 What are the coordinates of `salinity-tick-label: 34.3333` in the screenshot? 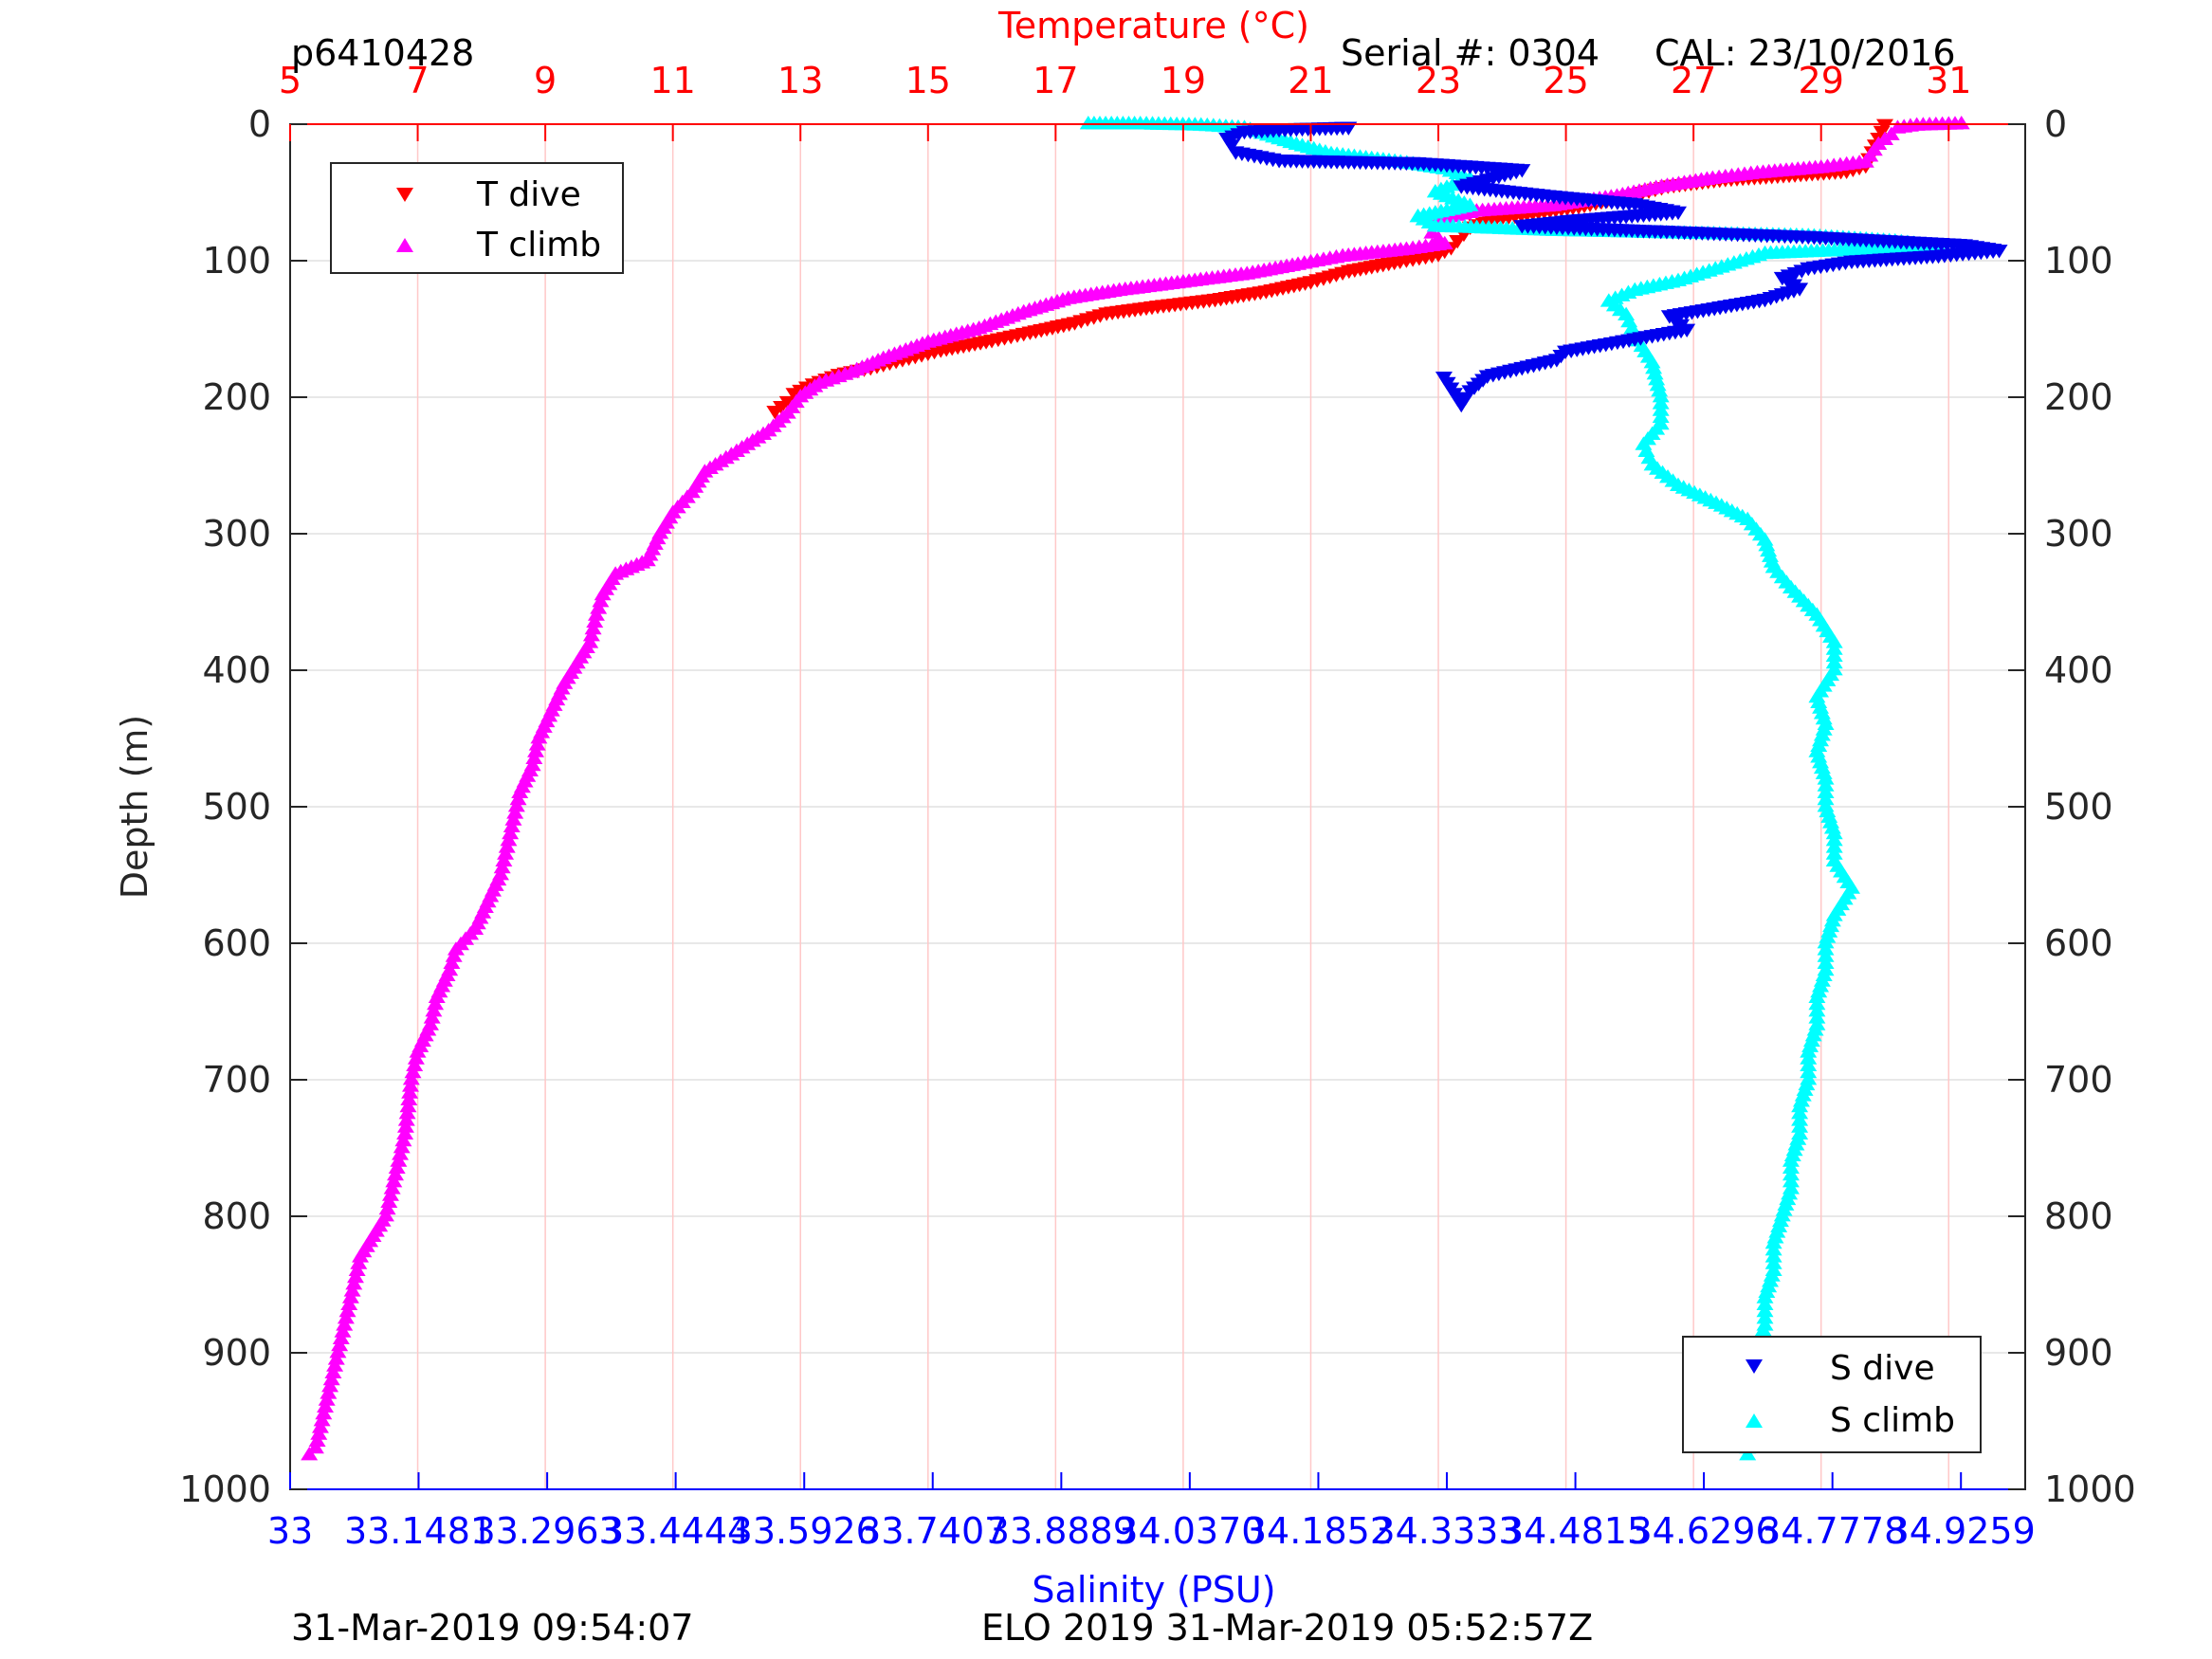 It's located at (1446, 1531).